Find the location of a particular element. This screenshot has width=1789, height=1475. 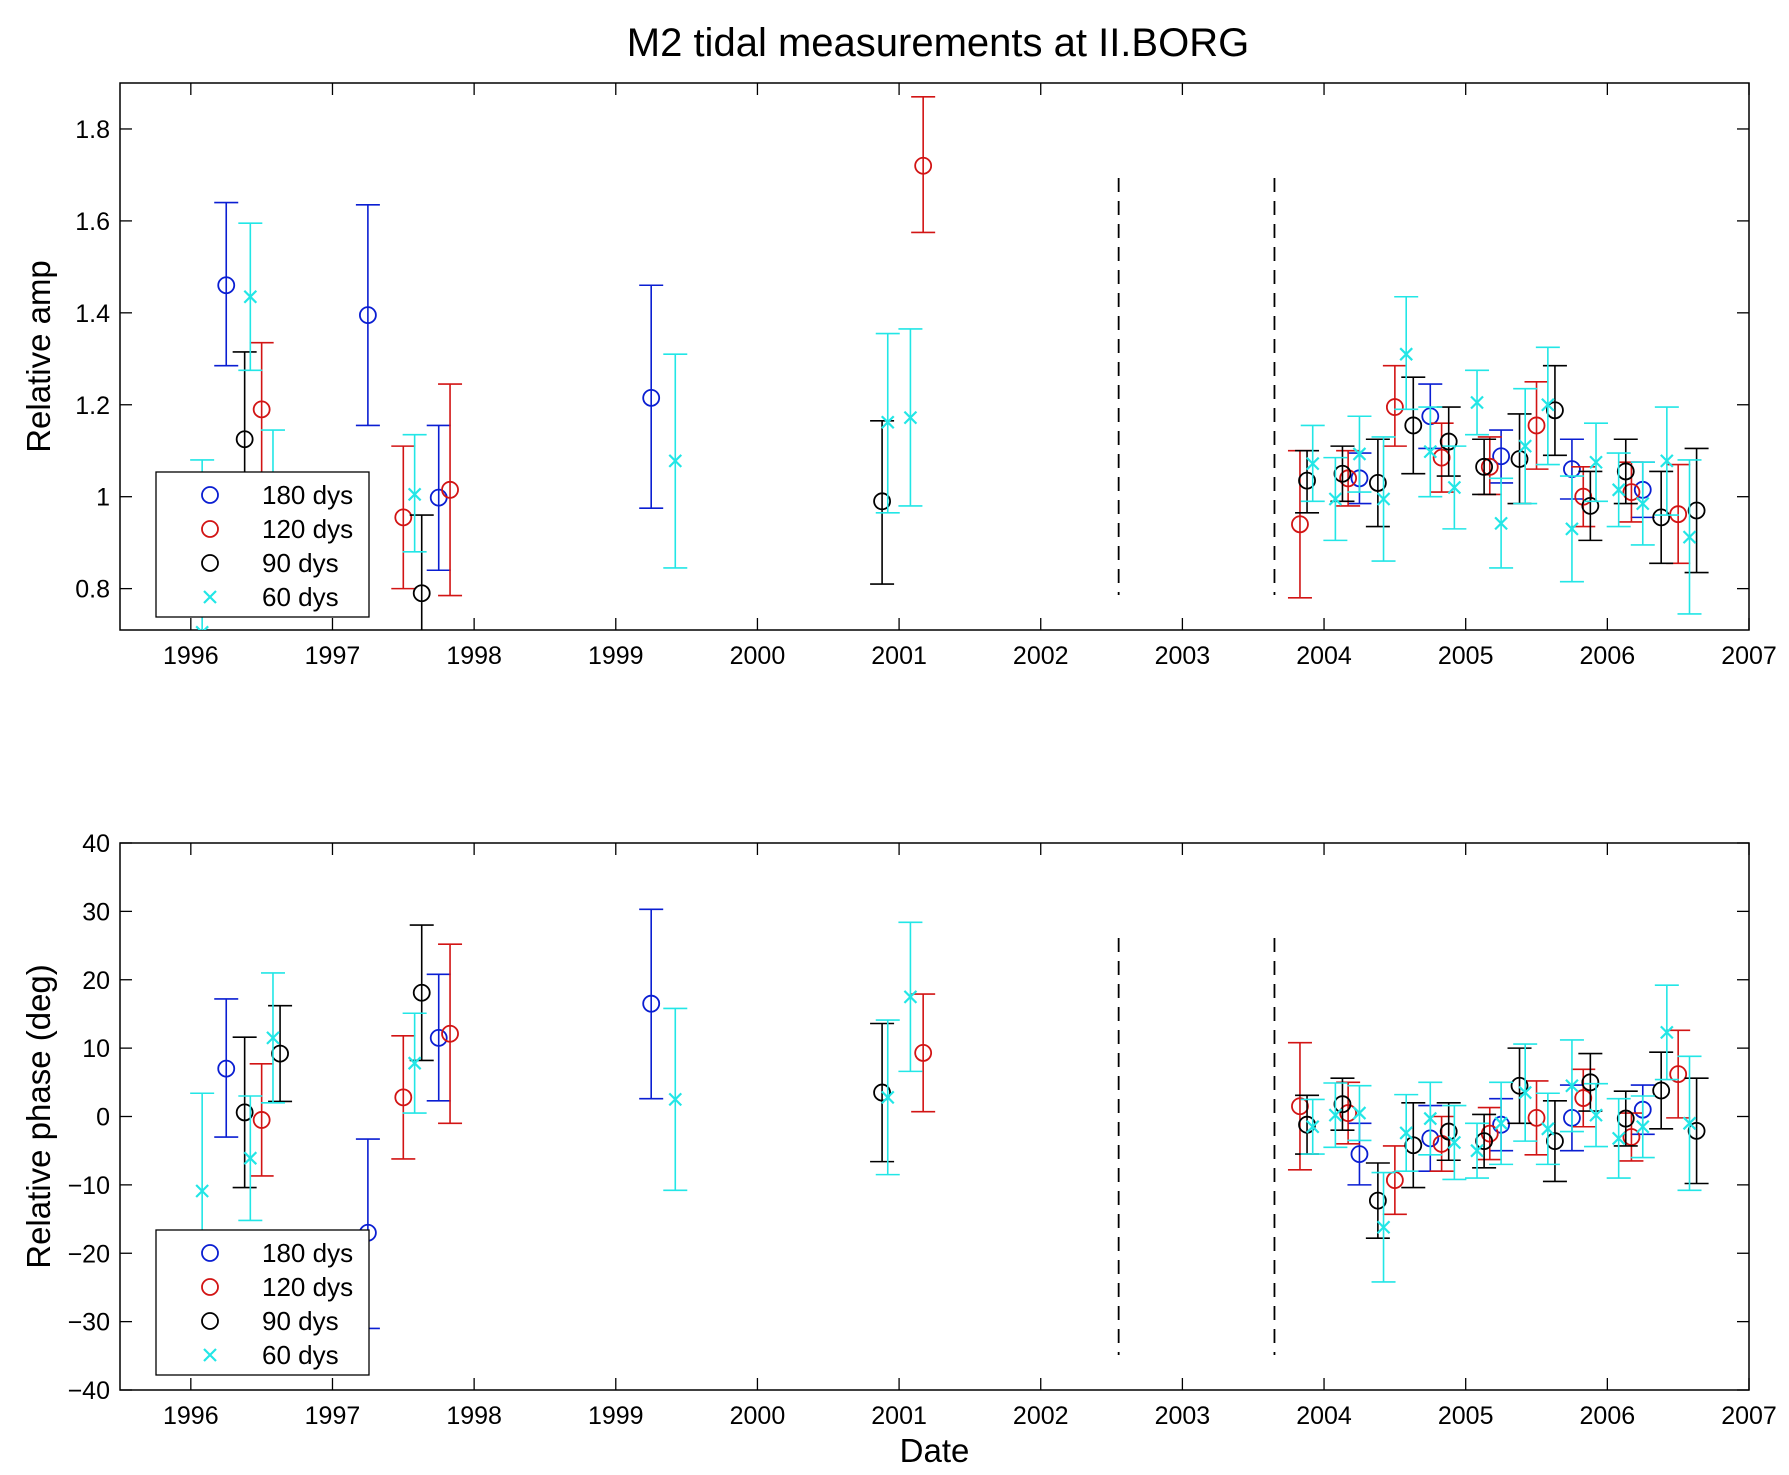

x-tick-label: 2006 is located at coordinates (1608, 656).